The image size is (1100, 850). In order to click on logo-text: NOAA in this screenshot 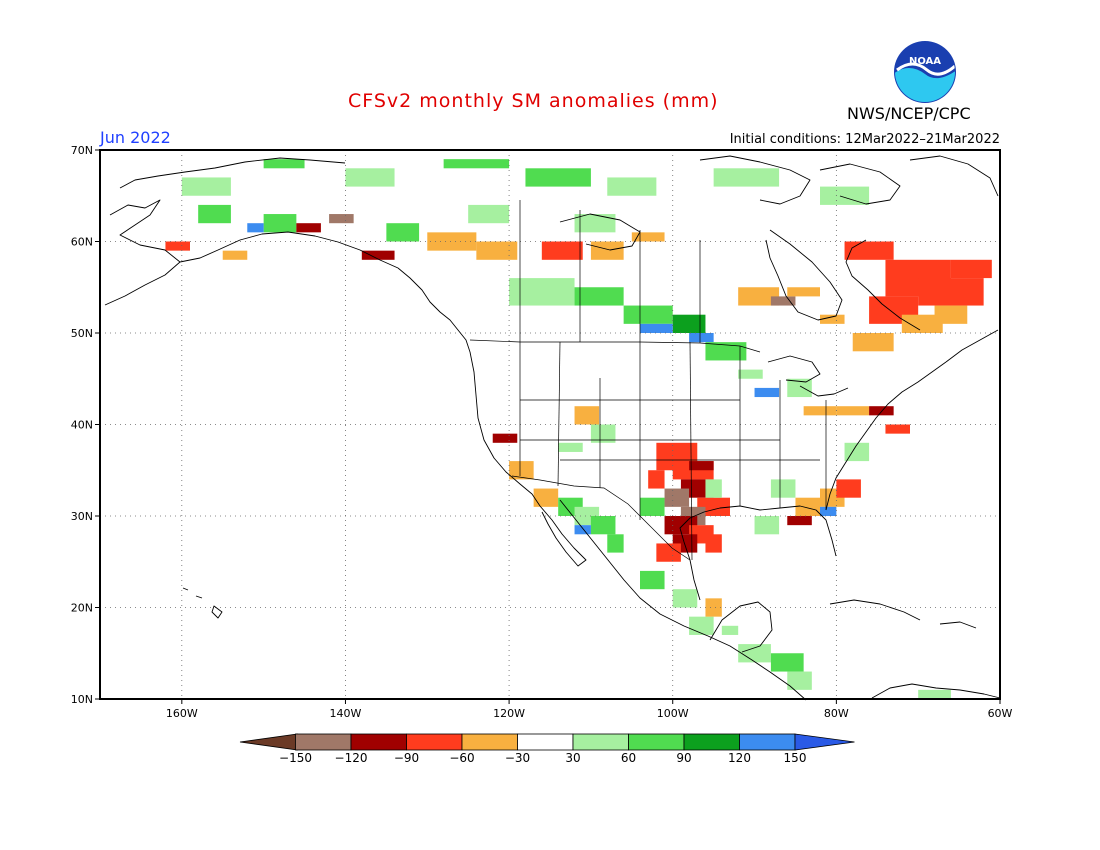, I will do `click(925, 61)`.